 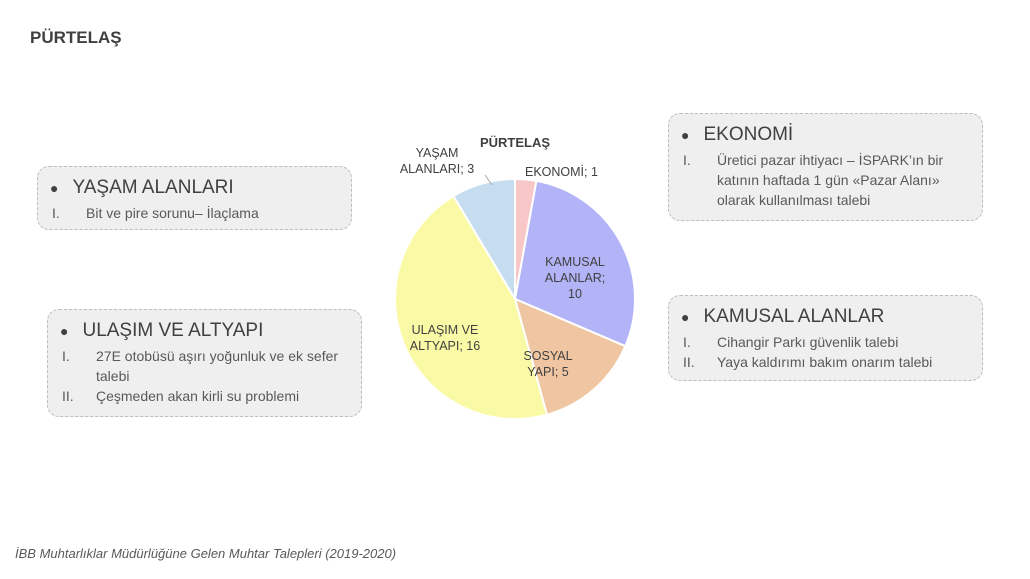 I want to click on list-item: II. Çeşmeden akan kirli su problemi, so click(x=181, y=396).